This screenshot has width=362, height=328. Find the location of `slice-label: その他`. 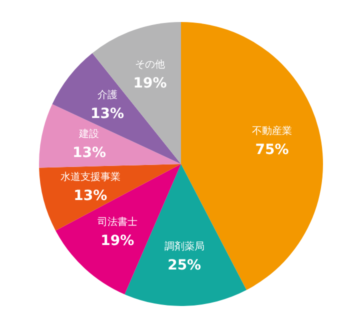

slice-label: その他 is located at coordinates (149, 64).